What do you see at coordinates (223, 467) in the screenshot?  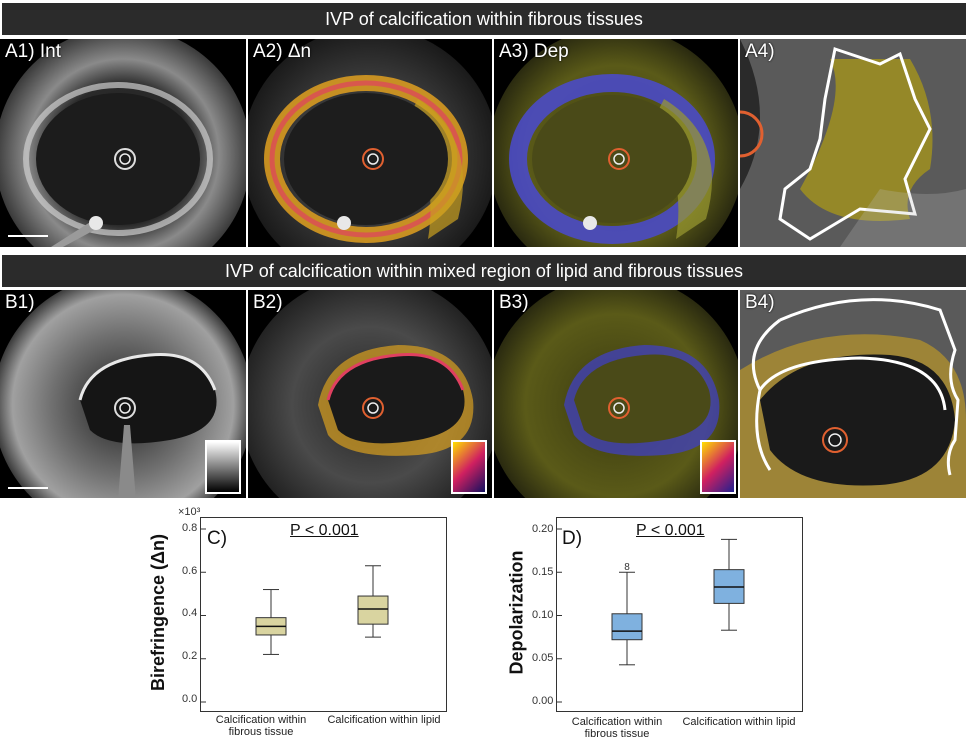 I see `colorbar-intensity` at bounding box center [223, 467].